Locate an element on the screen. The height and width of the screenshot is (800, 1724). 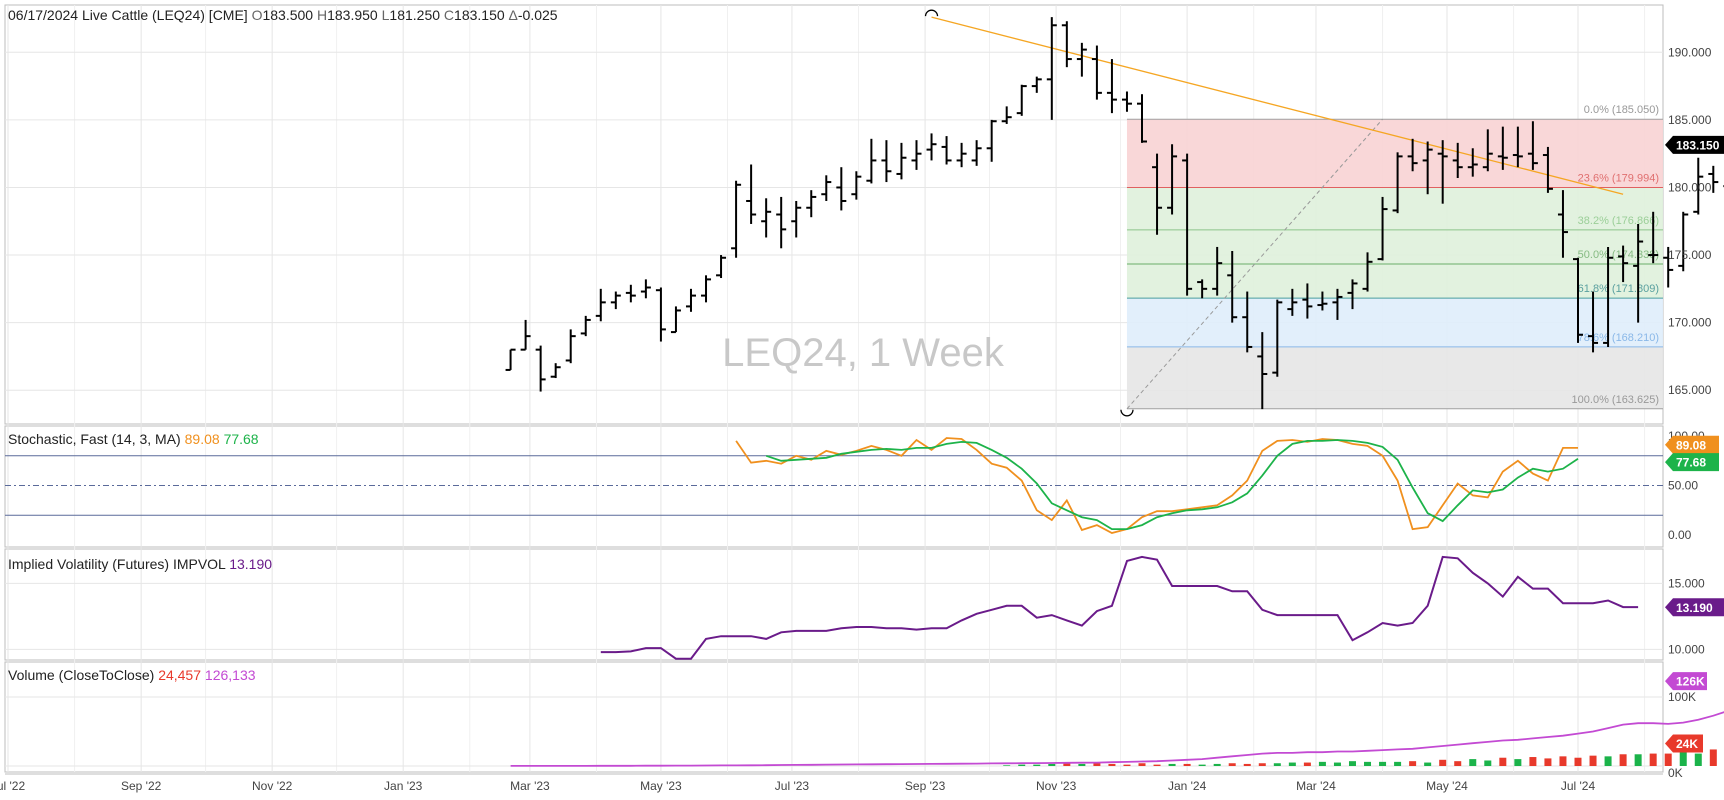
volume-legend: Volume (CloseToClose) 24,457 126,133 is located at coordinates (132, 675).